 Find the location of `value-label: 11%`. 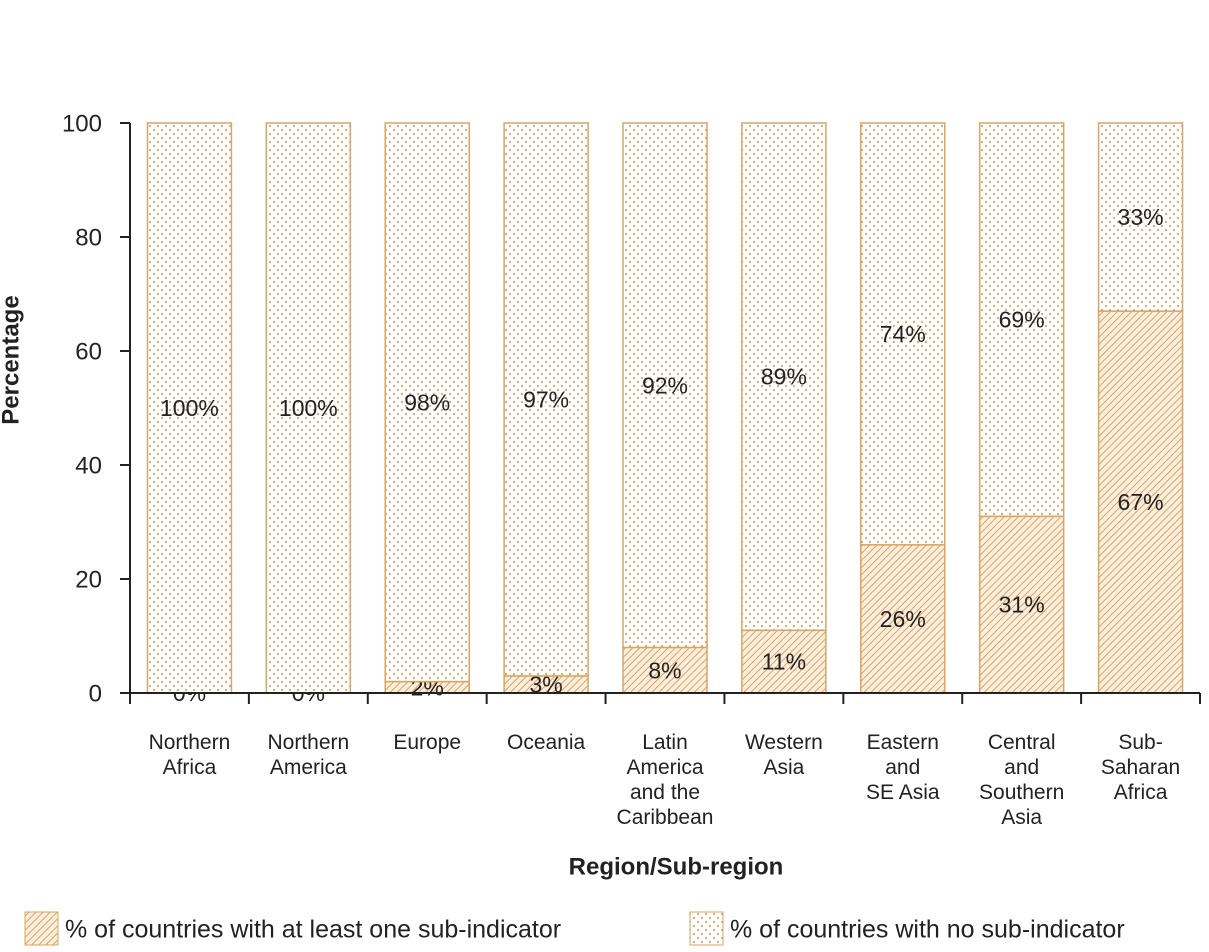

value-label: 11% is located at coordinates (784, 662).